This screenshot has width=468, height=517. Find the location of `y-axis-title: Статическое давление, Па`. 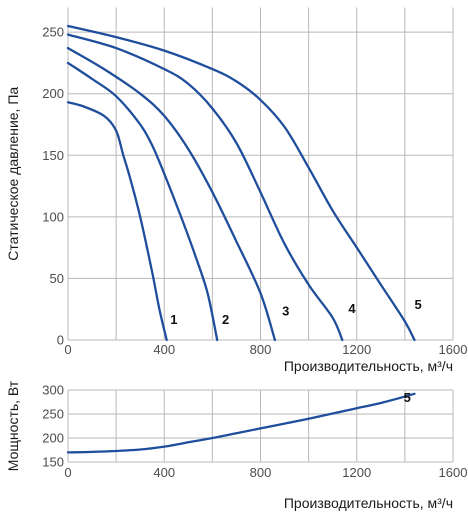

y-axis-title: Статическое давление, Па is located at coordinates (13, 174).